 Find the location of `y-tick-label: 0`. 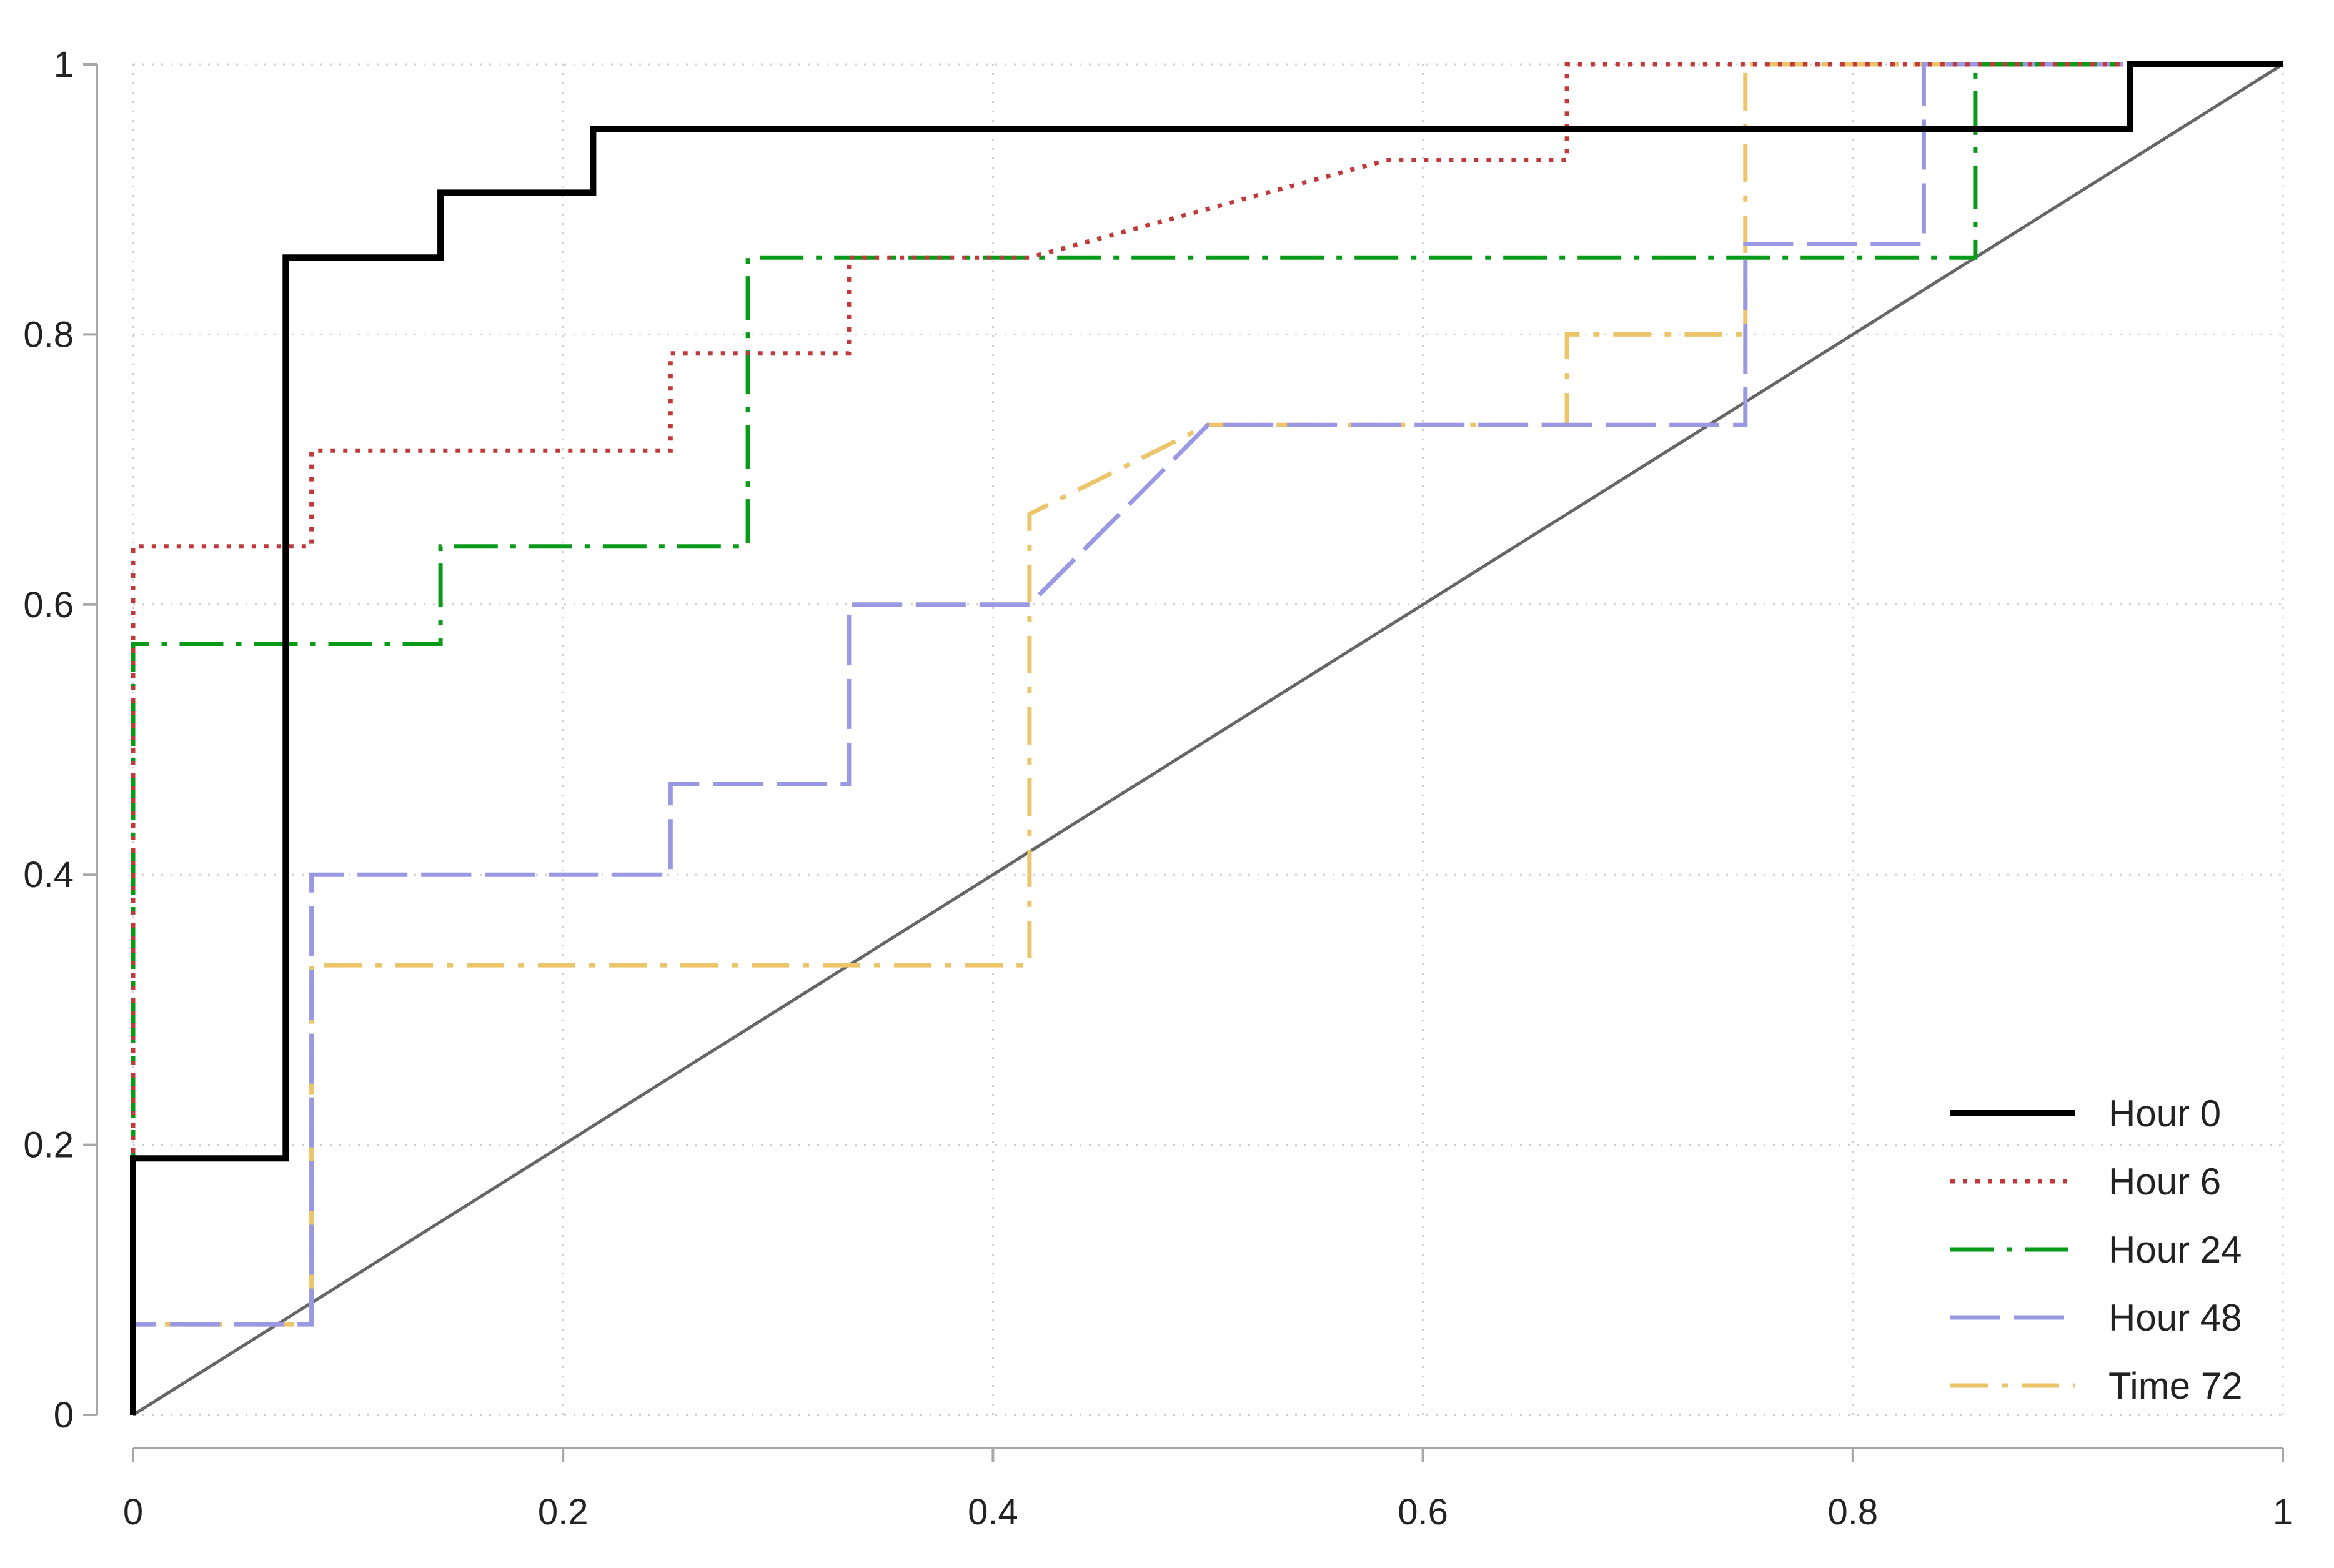

y-tick-label: 0 is located at coordinates (64, 1415).